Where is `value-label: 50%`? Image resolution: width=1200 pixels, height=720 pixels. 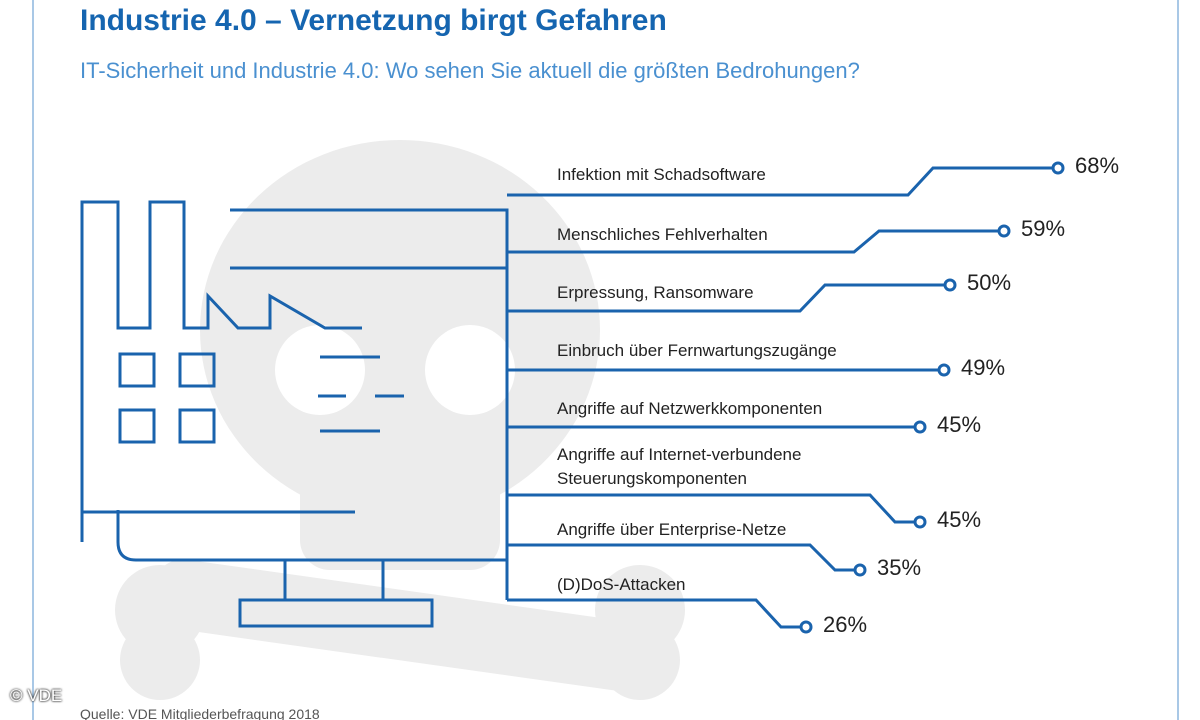
value-label: 50% is located at coordinates (989, 282).